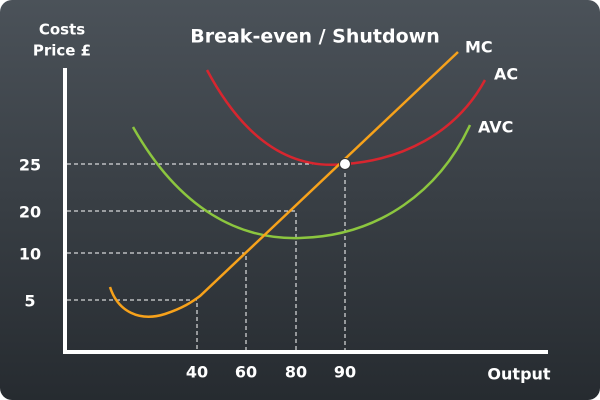 This screenshot has width=600, height=400. I want to click on y-axis-label: Costs, so click(62, 30).